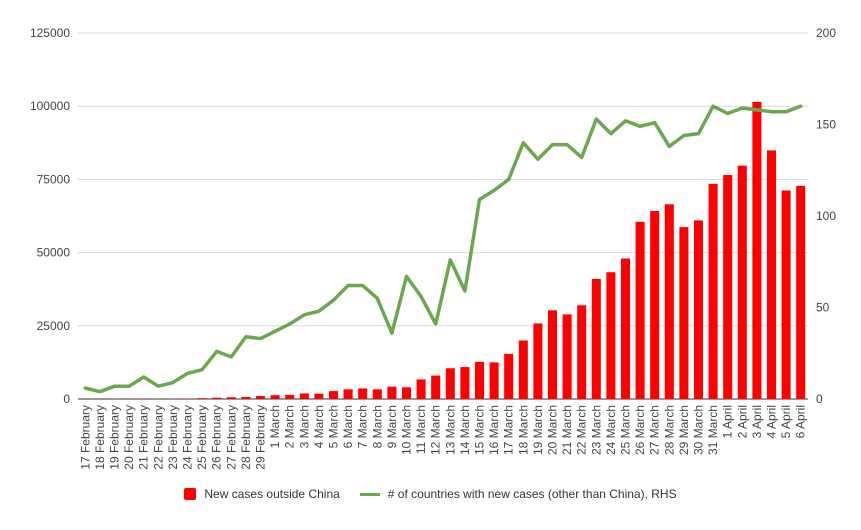 The image size is (861, 530). I want to click on x-tick-label: 28 February, so click(246, 437).